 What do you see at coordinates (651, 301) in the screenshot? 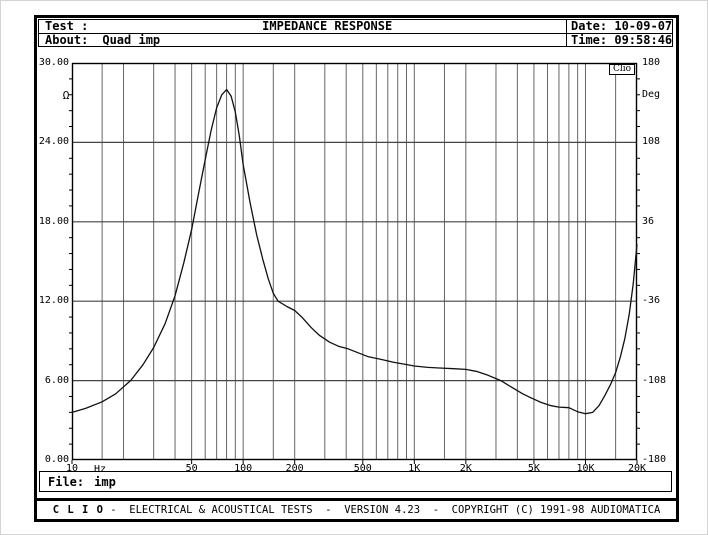
I see `y-right-tick-label: -36` at bounding box center [651, 301].